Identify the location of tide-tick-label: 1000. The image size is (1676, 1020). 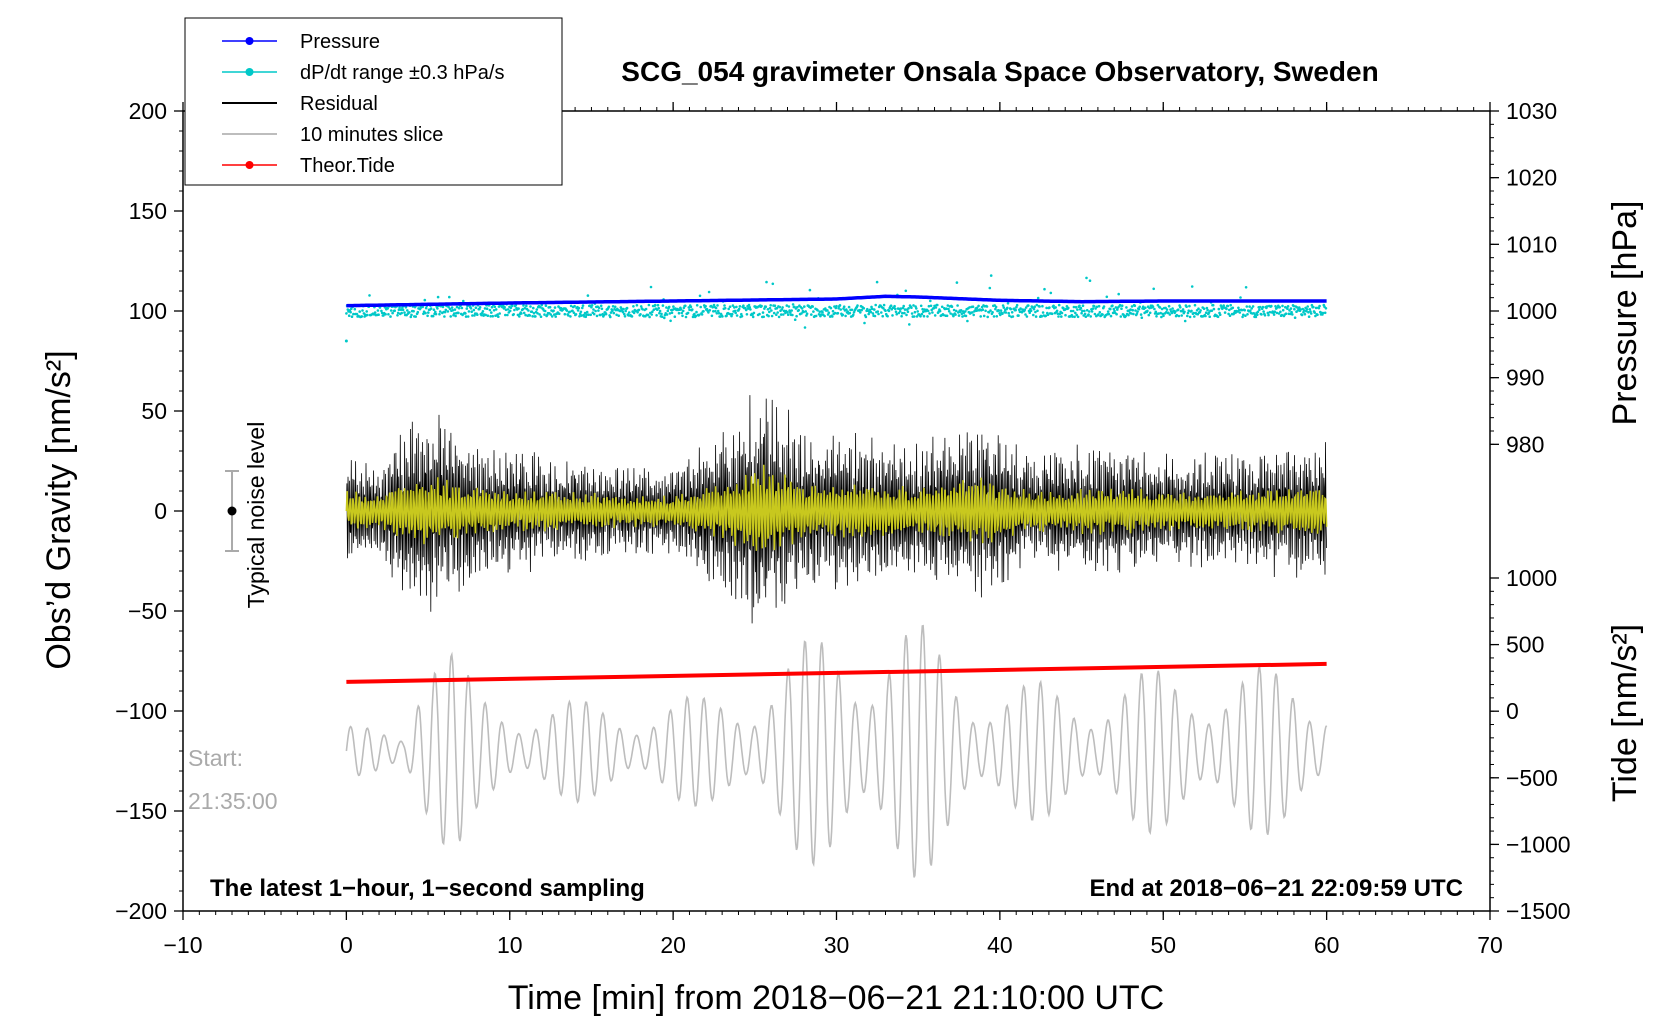
(1531, 578).